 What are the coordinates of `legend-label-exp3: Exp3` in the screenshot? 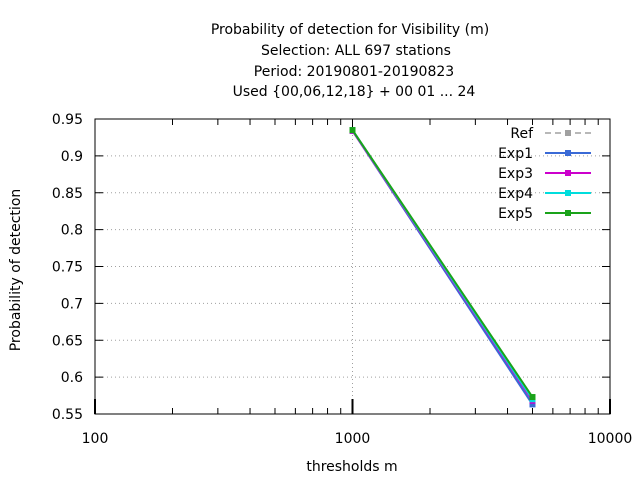 It's located at (515, 174).